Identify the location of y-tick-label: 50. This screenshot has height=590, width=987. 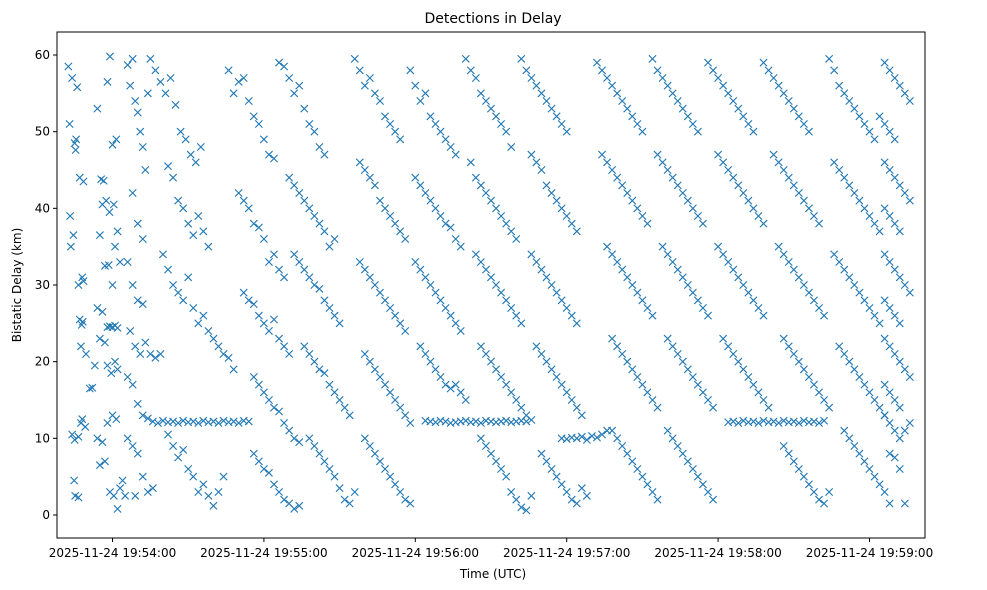
(42, 132).